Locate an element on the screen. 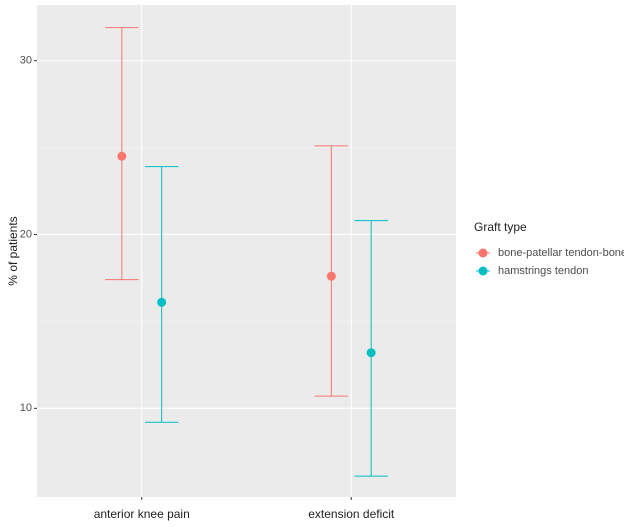  legend-label: bone-patellar tendon-bone is located at coordinates (561, 253).